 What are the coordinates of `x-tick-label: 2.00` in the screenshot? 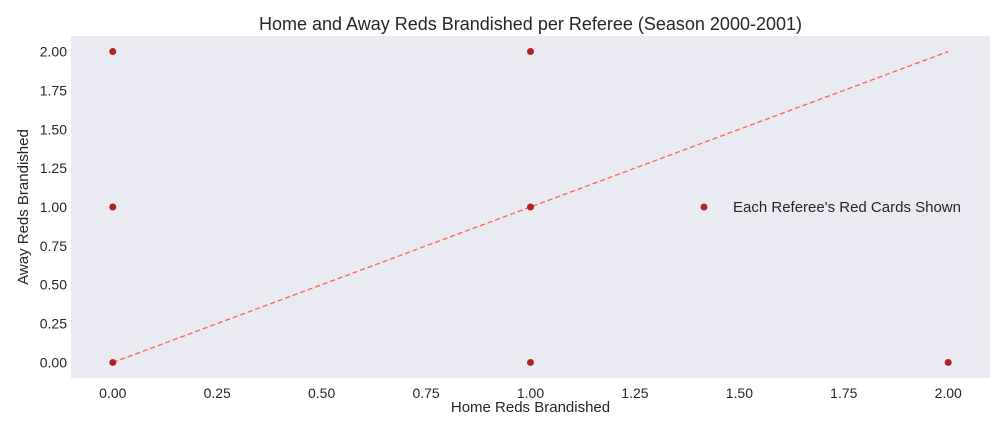 It's located at (948, 393).